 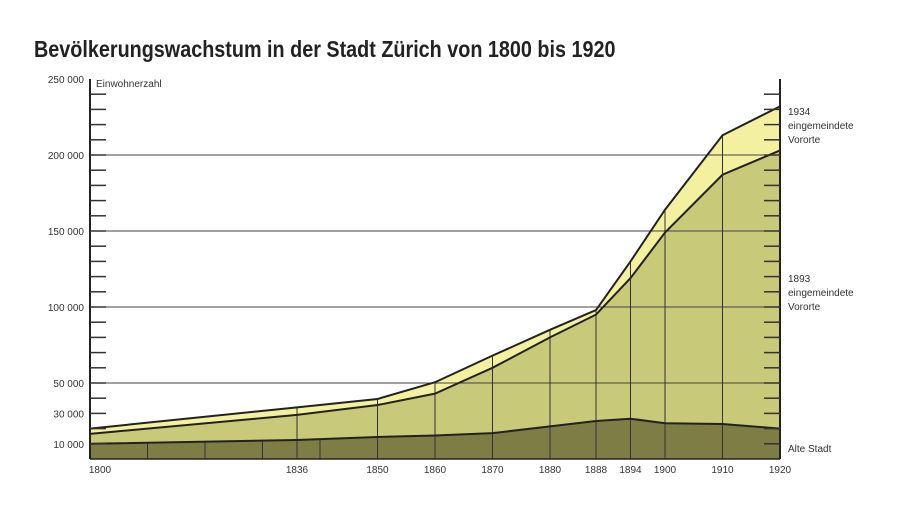 I want to click on x-tick-label: 1850, so click(x=377, y=470).